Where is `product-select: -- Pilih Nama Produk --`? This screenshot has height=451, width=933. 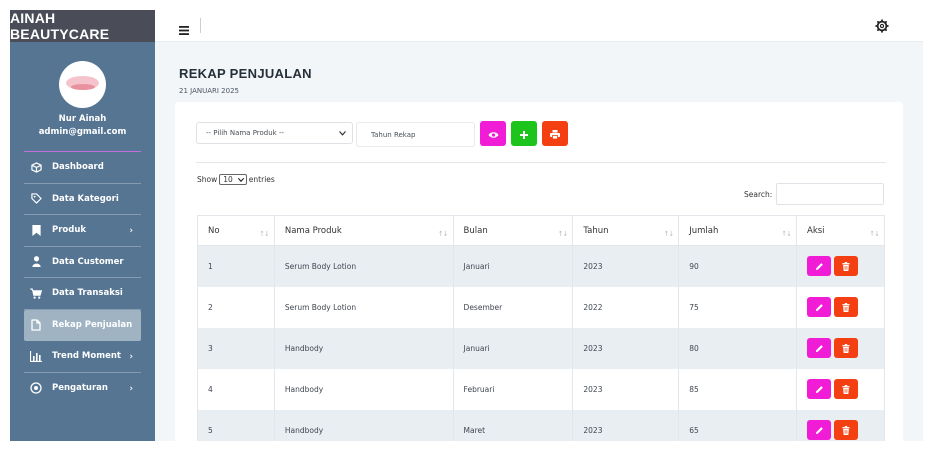
product-select: -- Pilih Nama Produk -- is located at coordinates (274, 133).